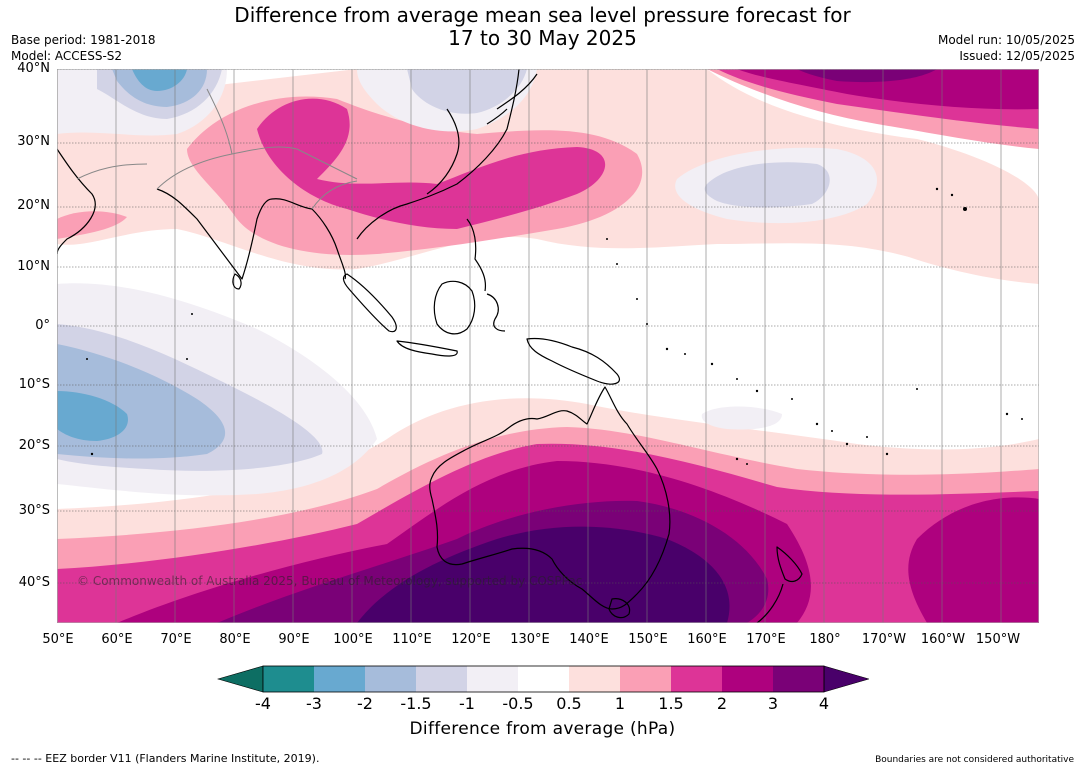  I want to click on lon-label: 60°E, so click(117, 639).